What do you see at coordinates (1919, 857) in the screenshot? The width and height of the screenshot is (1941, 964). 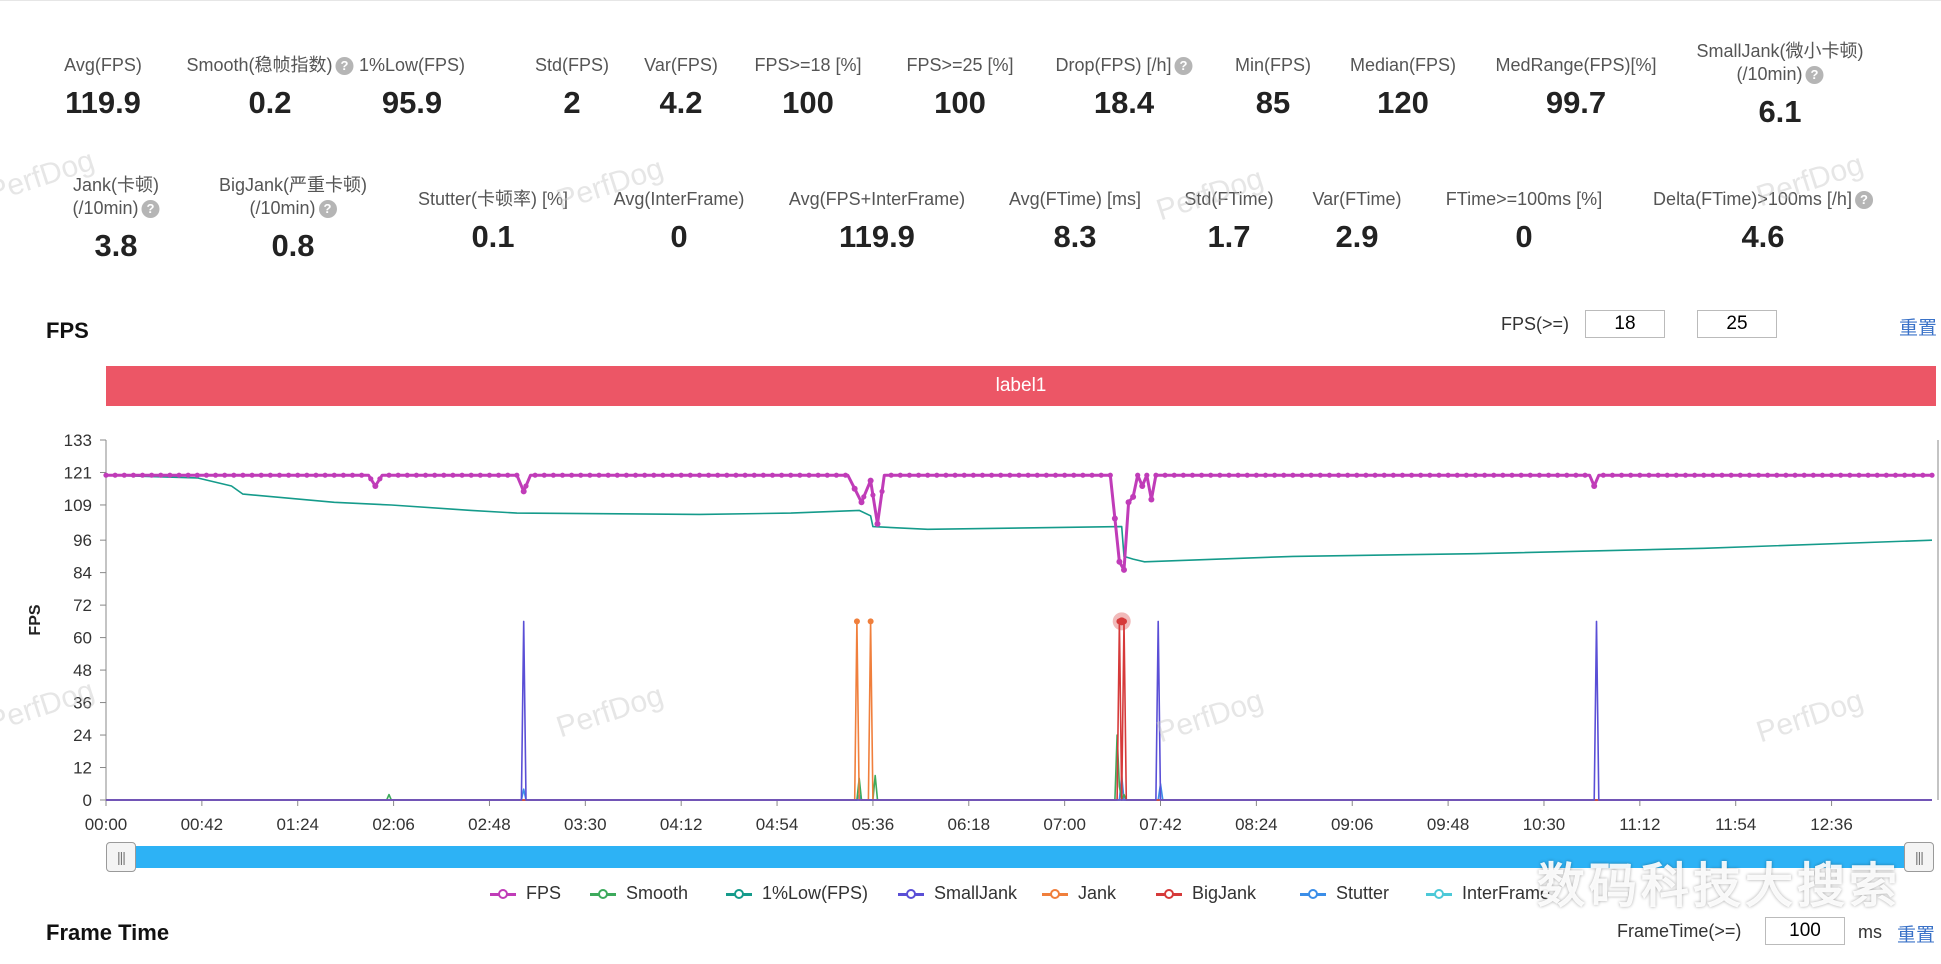 I see `slider-right-handle: |||` at bounding box center [1919, 857].